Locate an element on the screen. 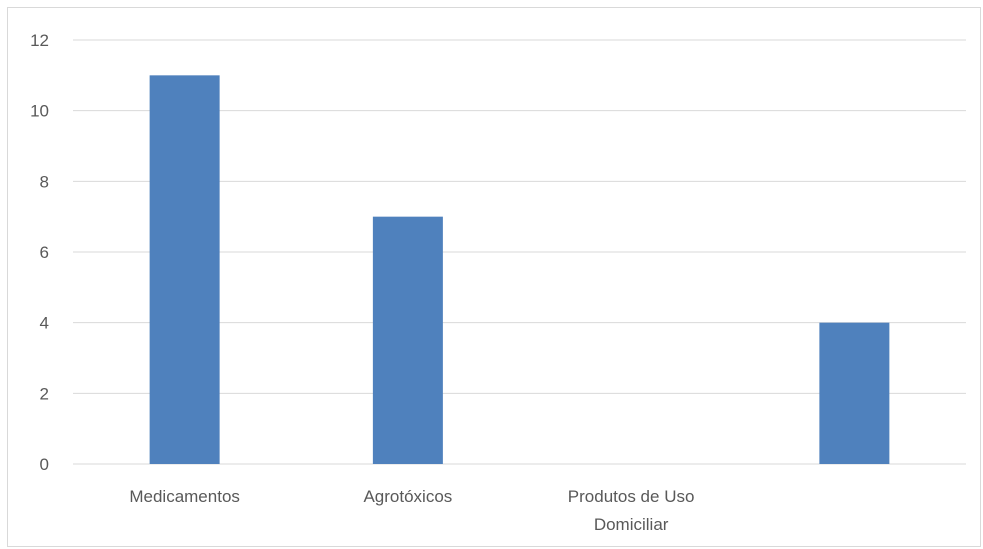  y-tick-label: 12 is located at coordinates (39, 40).